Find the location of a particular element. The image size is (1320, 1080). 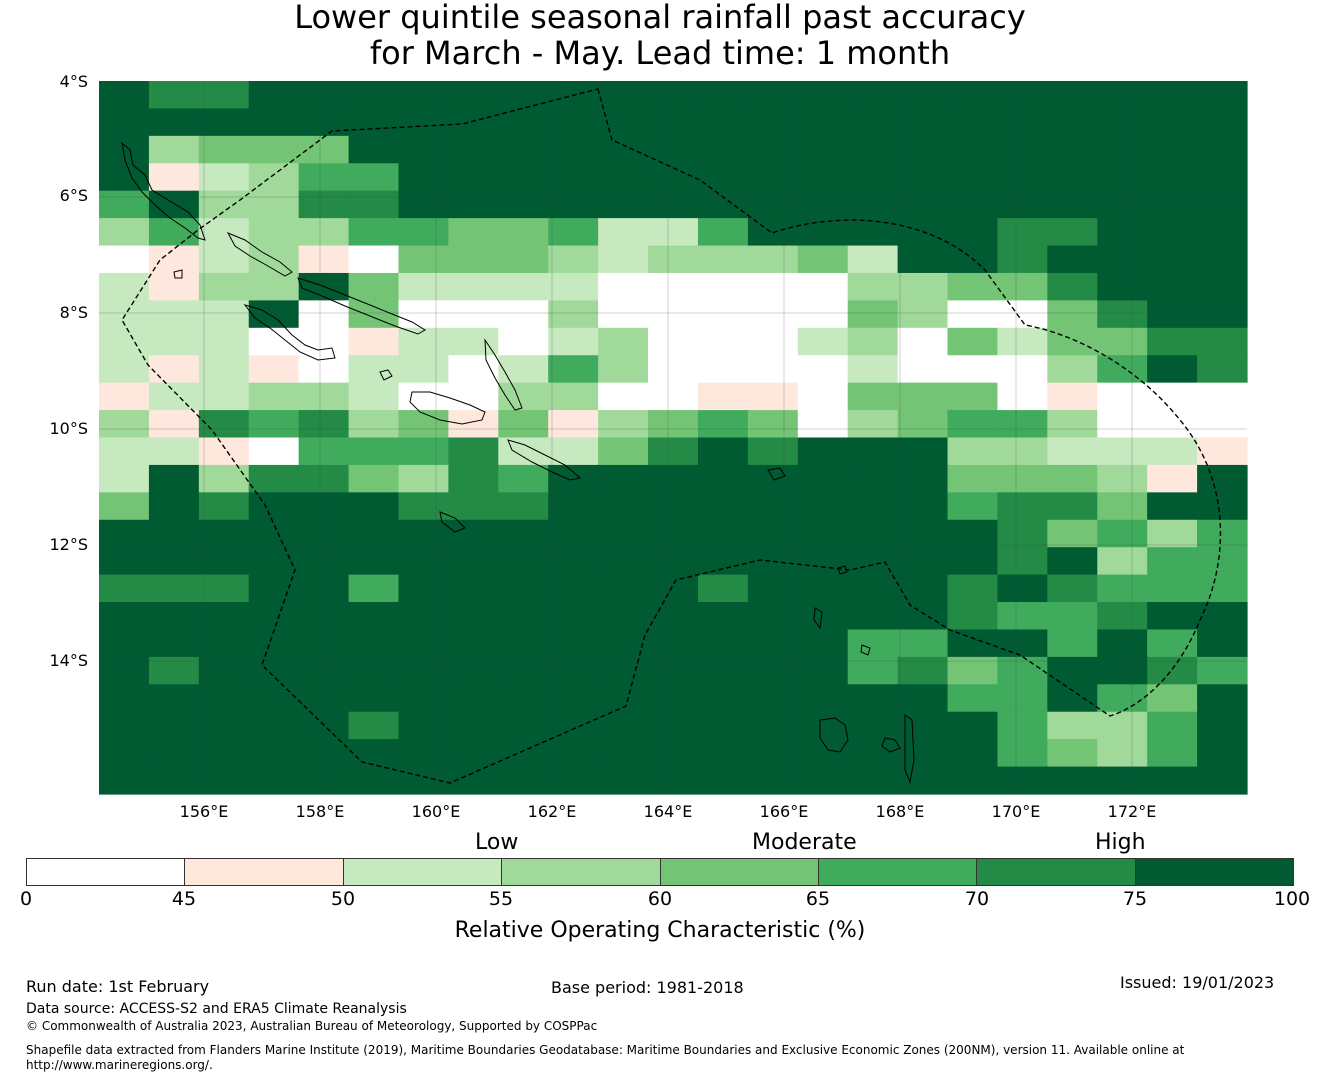

colorbar-tick-75: 75 is located at coordinates (1135, 899).